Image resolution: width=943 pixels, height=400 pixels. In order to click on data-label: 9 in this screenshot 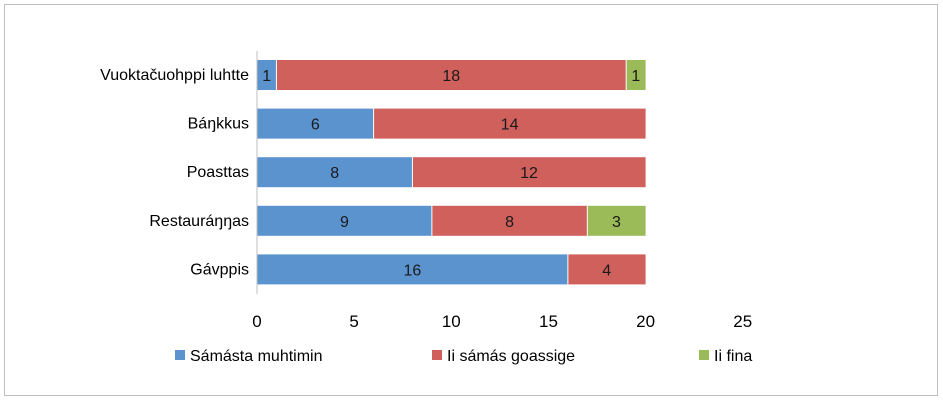, I will do `click(344, 222)`.